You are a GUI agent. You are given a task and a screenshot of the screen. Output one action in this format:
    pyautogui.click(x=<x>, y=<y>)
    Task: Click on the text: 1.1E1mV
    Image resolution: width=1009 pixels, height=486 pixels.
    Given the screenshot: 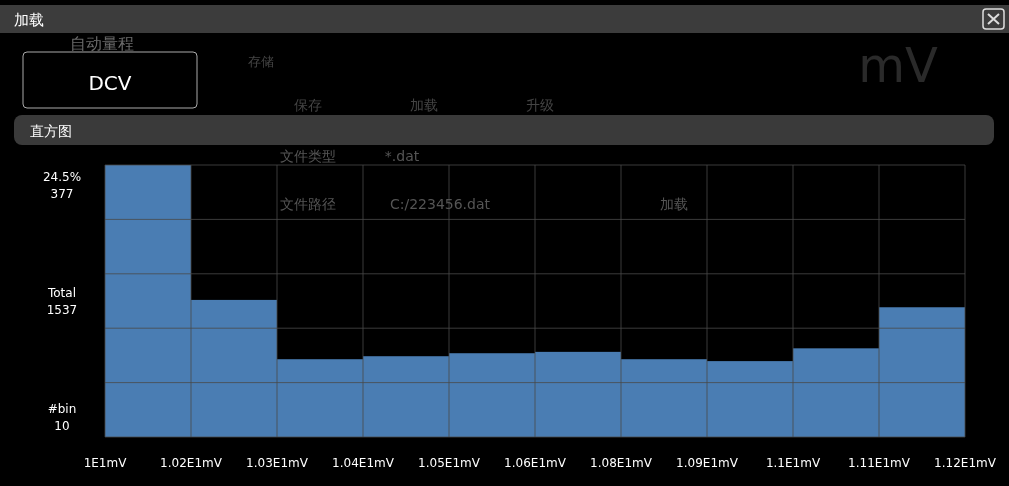 What is the action you would take?
    pyautogui.click(x=793, y=463)
    